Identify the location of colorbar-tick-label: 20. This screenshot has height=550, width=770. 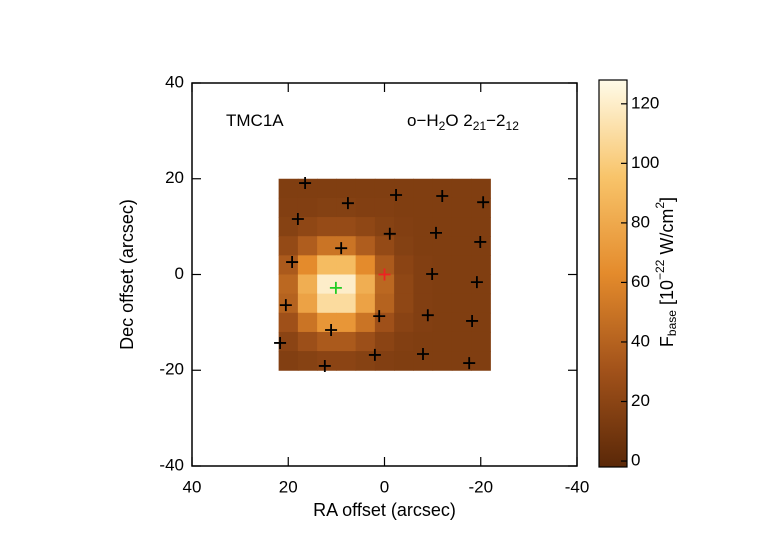
(640, 400).